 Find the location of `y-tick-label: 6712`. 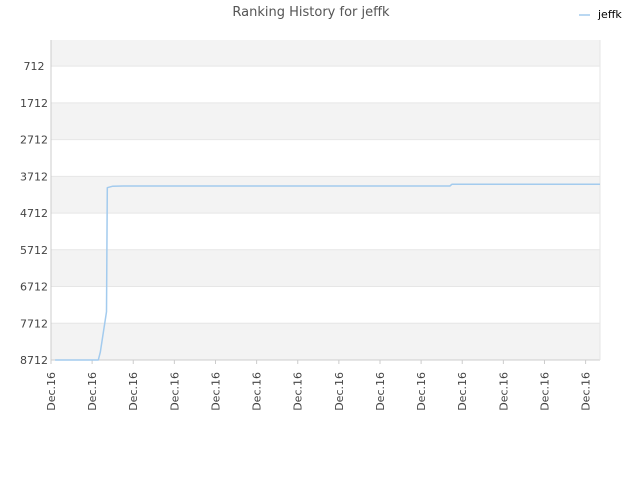

y-tick-label: 6712 is located at coordinates (34, 287).